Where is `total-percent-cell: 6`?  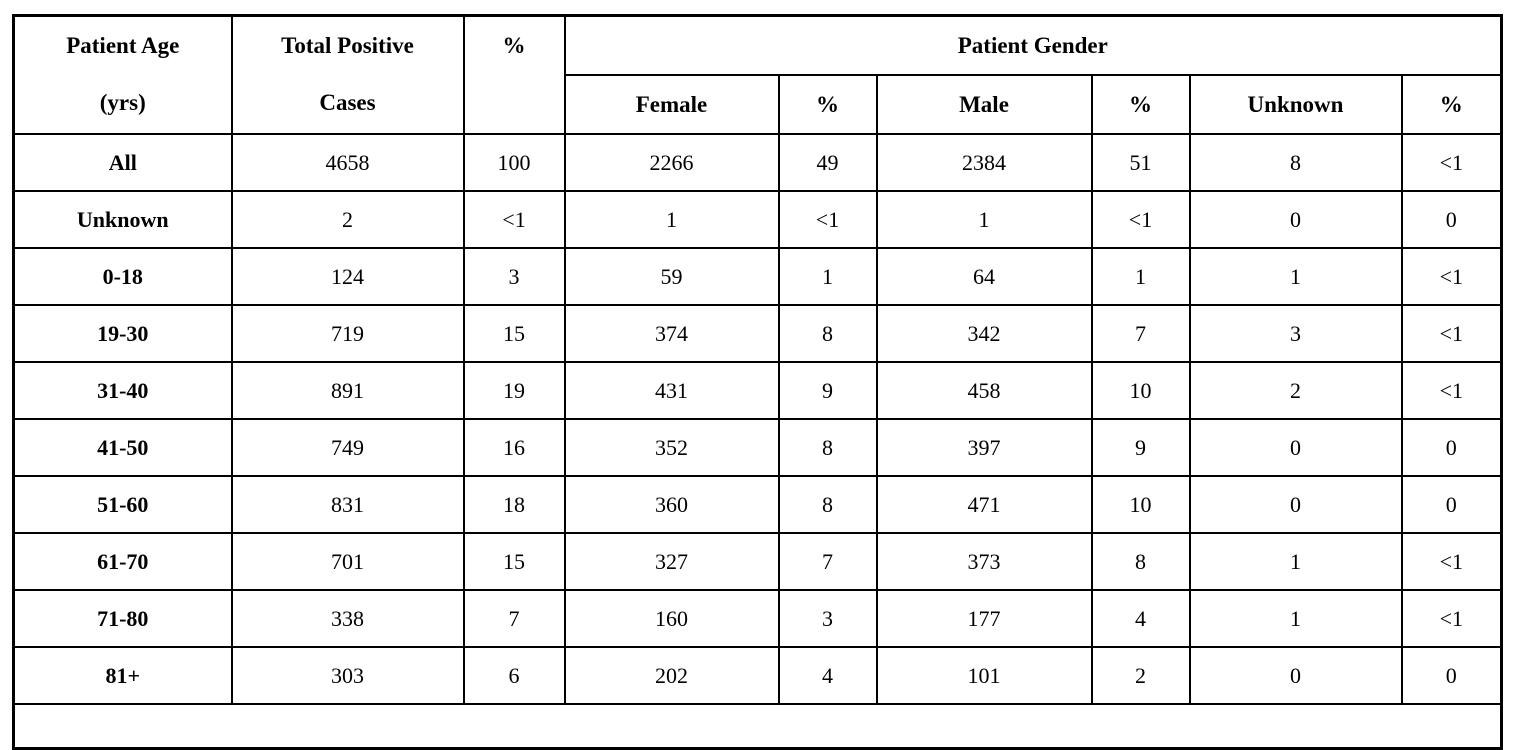
total-percent-cell: 6 is located at coordinates (514, 675).